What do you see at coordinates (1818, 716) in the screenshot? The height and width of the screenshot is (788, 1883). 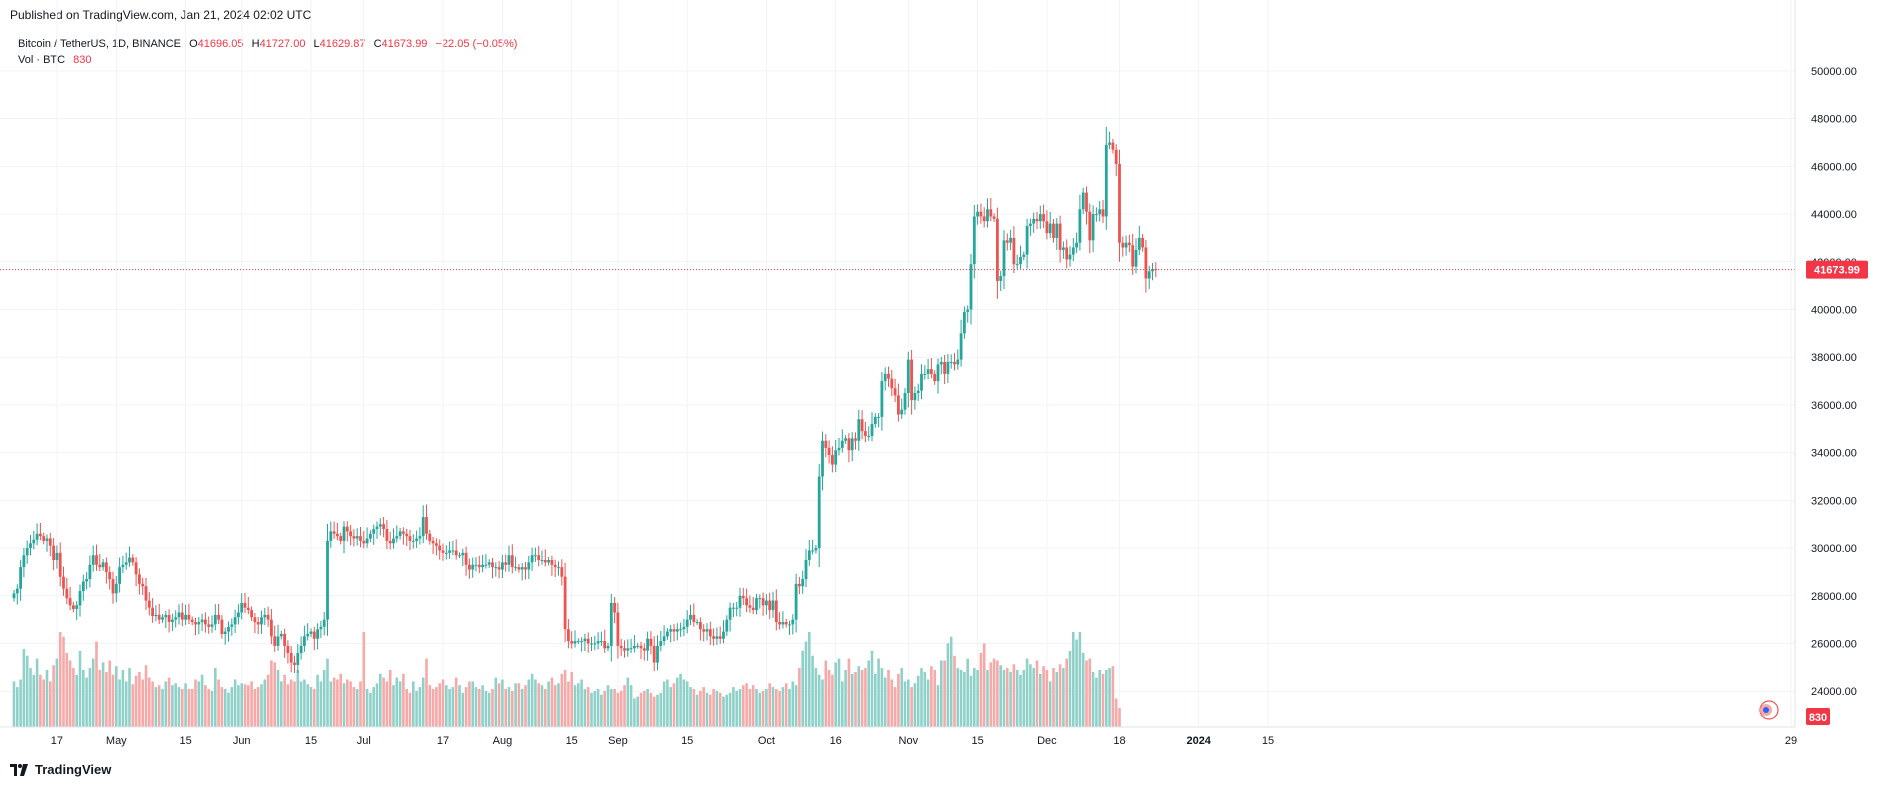 I see `volume-tag: 830` at bounding box center [1818, 716].